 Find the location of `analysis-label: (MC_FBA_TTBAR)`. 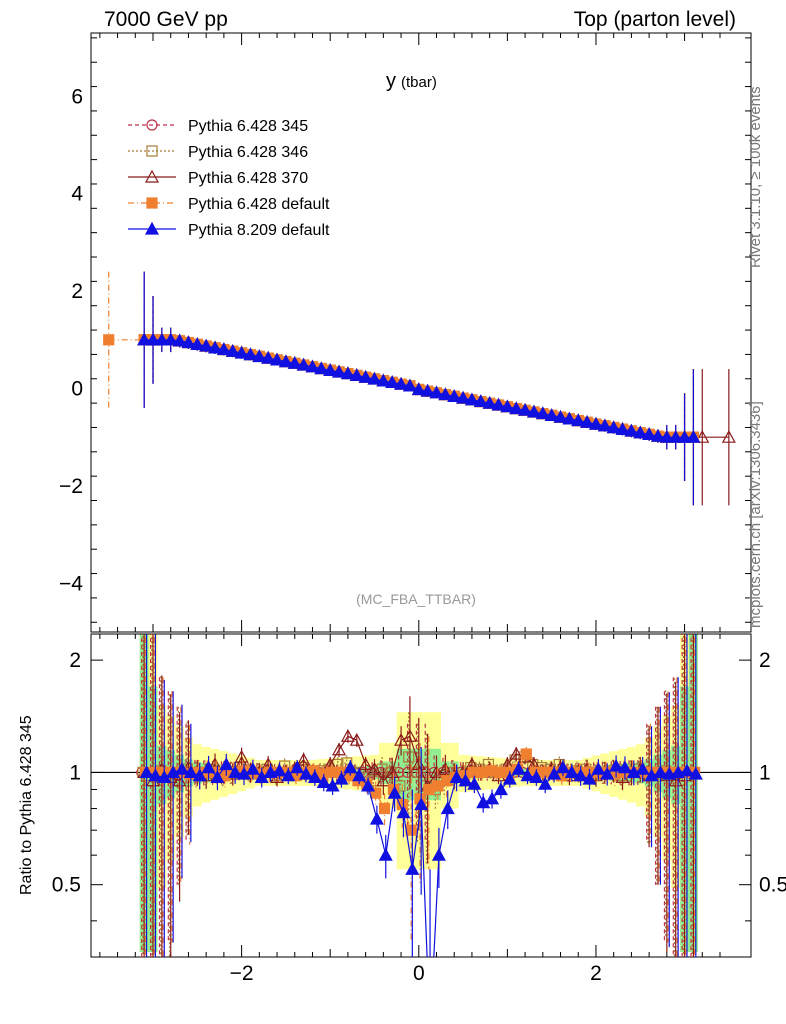

analysis-label: (MC_FBA_TTBAR) is located at coordinates (416, 599).